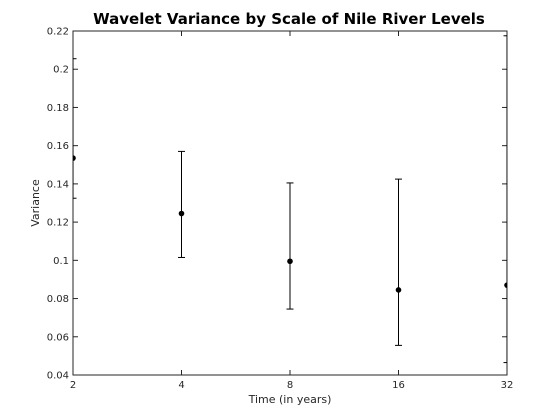 The width and height of the screenshot is (560, 420). Describe the element at coordinates (35, 203) in the screenshot. I see `y-axis-label: Variance` at that location.